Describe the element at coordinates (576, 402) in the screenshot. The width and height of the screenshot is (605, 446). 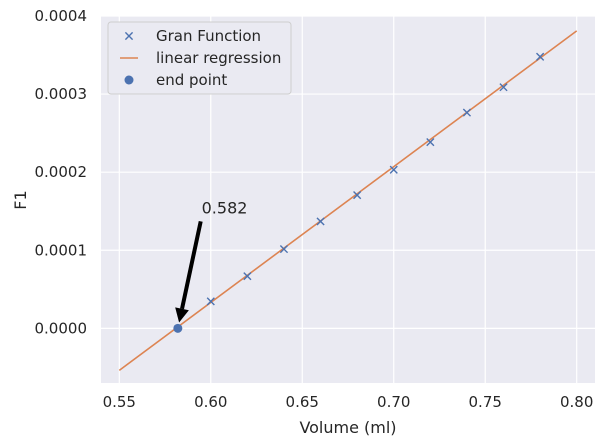
I see `x-tick-label: 0.80` at that location.